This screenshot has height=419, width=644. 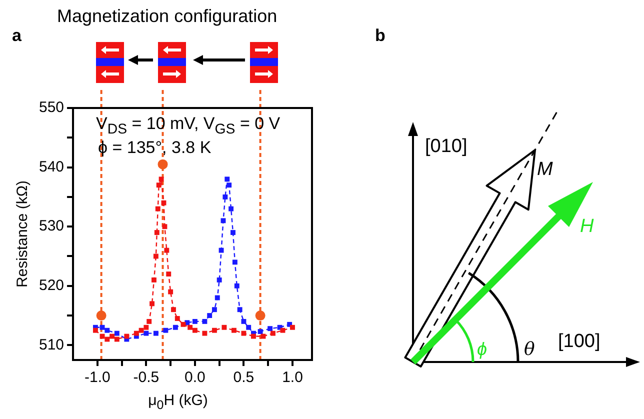 What do you see at coordinates (195, 377) in the screenshot?
I see `x-tick-label: 0.0` at bounding box center [195, 377].